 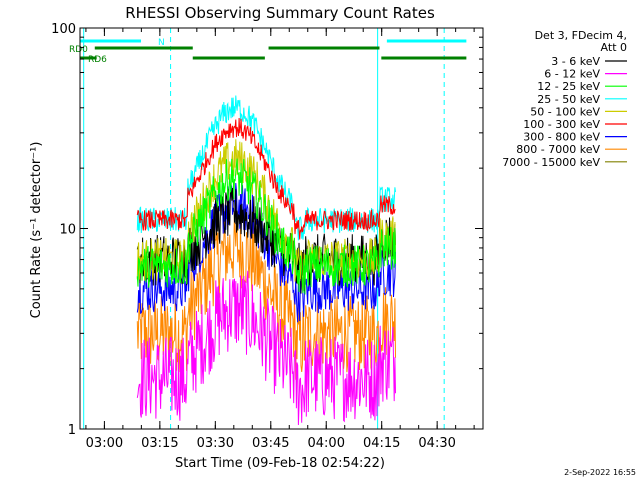 What do you see at coordinates (67, 230) in the screenshot?
I see `y-tick-label: 10` at bounding box center [67, 230].